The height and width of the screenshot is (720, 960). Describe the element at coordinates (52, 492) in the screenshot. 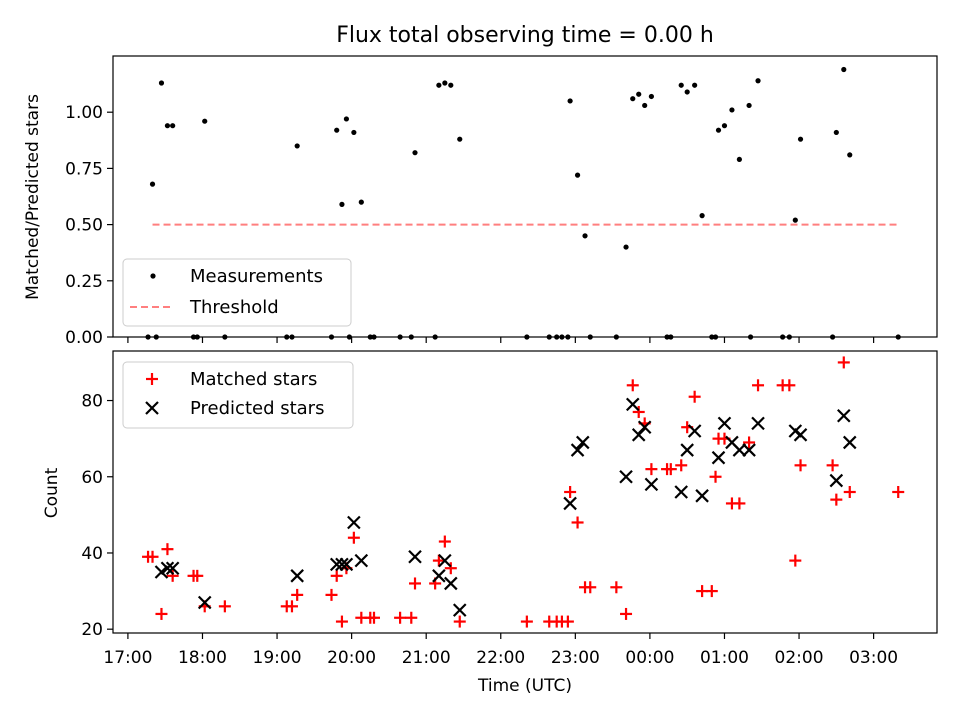

I see `bottom-y-axis-label: Count` at that location.